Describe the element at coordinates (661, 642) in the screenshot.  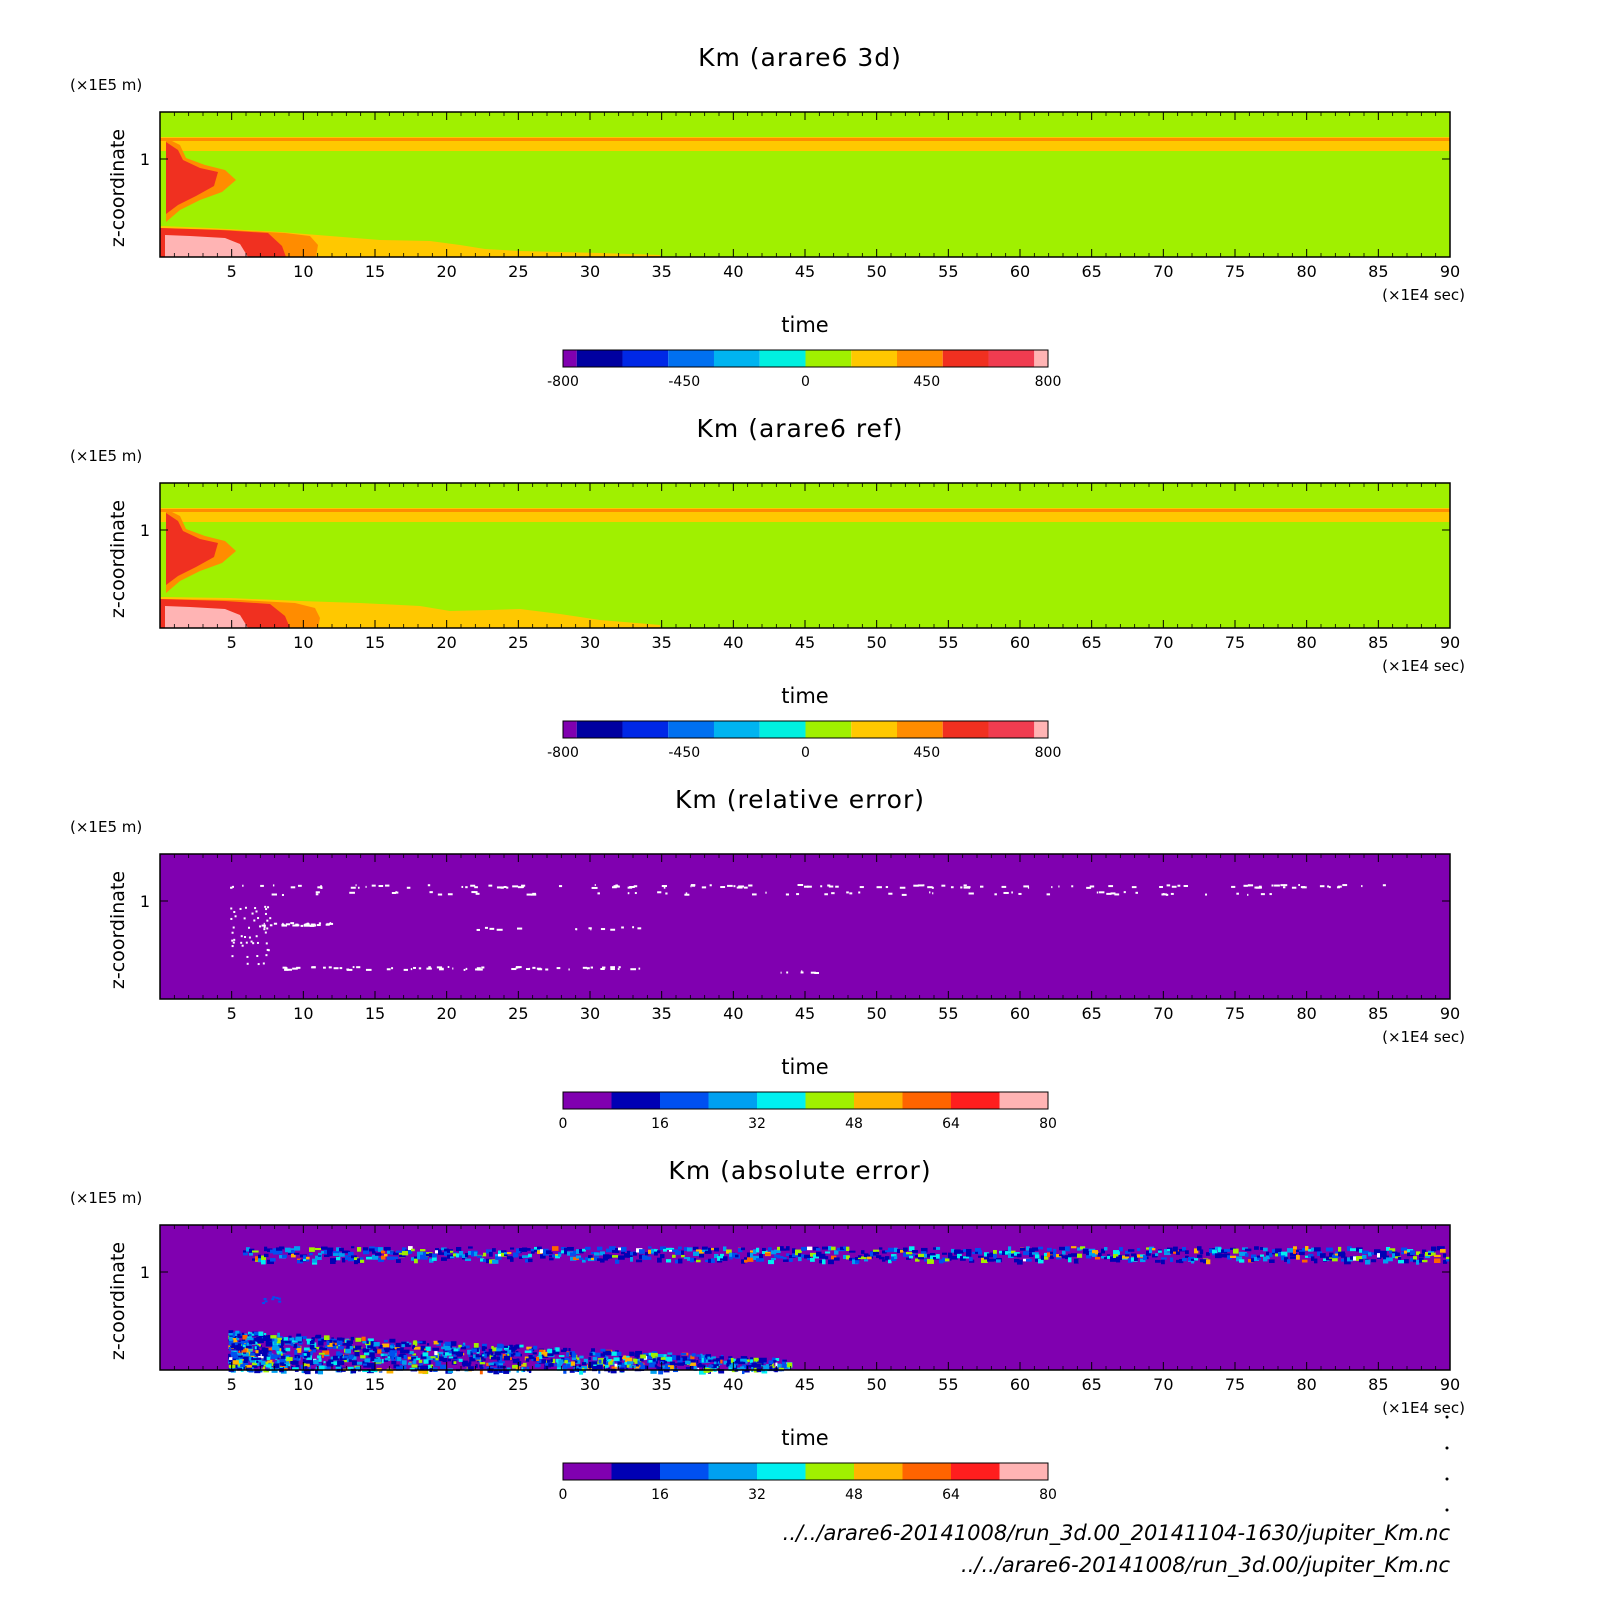
I see `x-tick-label: 35` at that location.